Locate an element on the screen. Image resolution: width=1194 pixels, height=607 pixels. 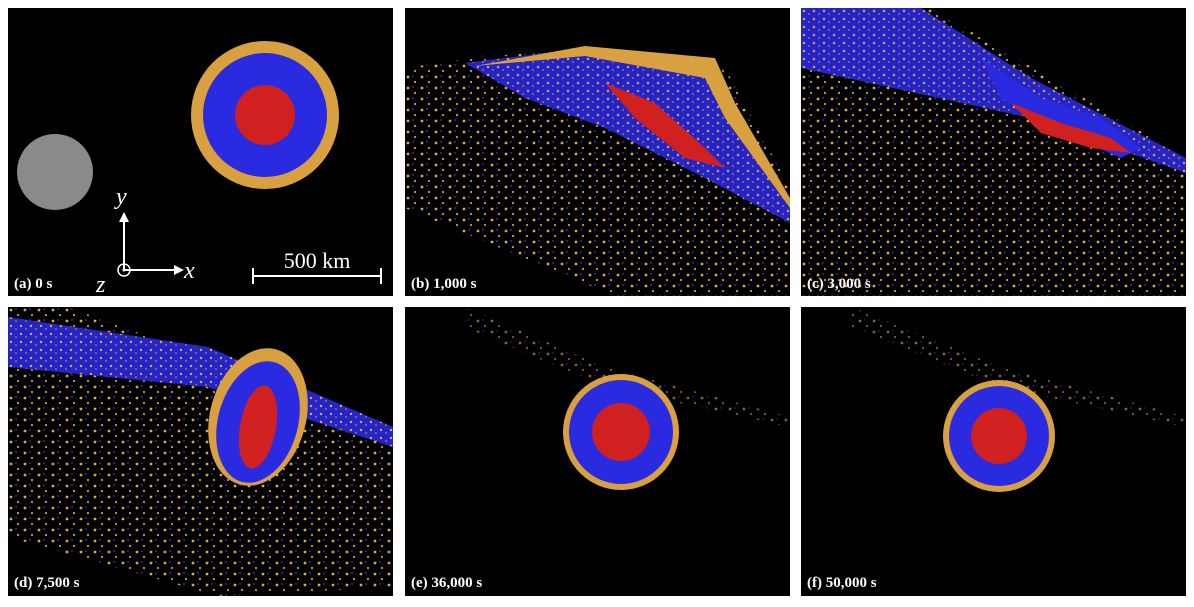
panel-label: (e) 36,000 s is located at coordinates (446, 583).